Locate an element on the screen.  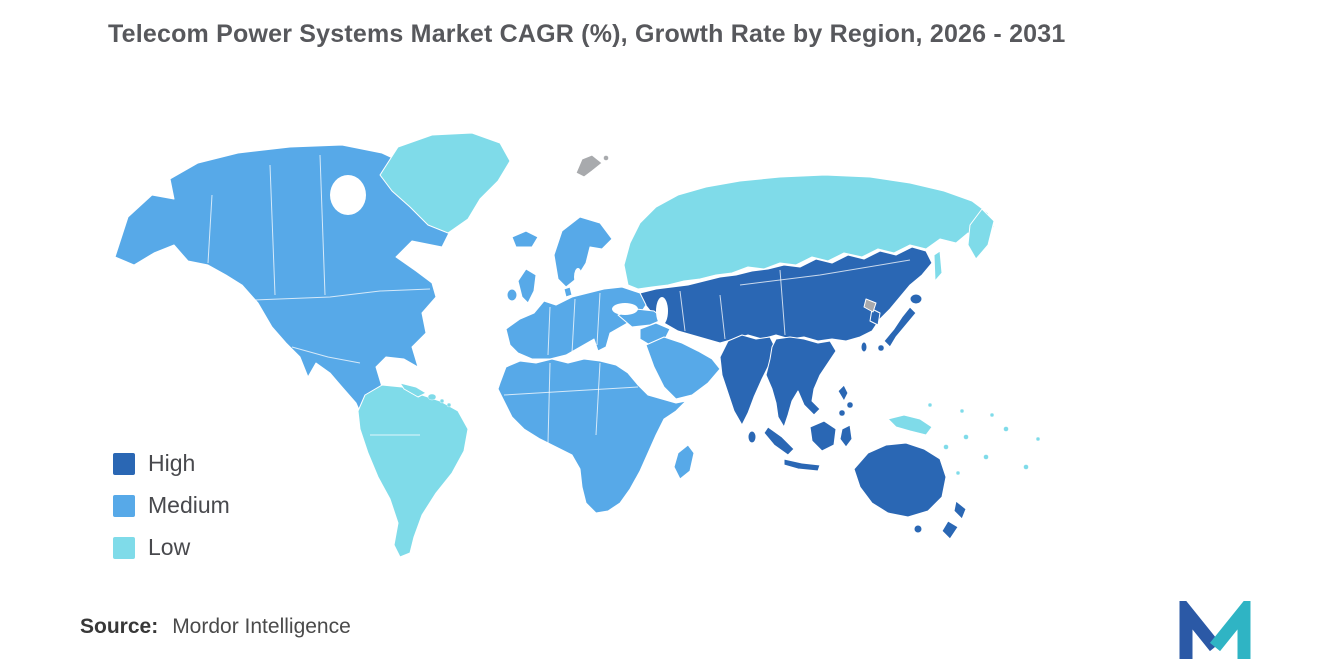
region-greenland is located at coordinates (445, 183).